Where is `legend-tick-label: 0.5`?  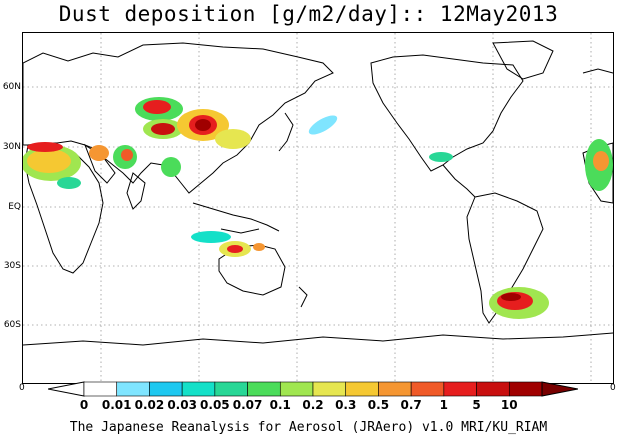 legend-tick-label: 0.5 is located at coordinates (378, 405).